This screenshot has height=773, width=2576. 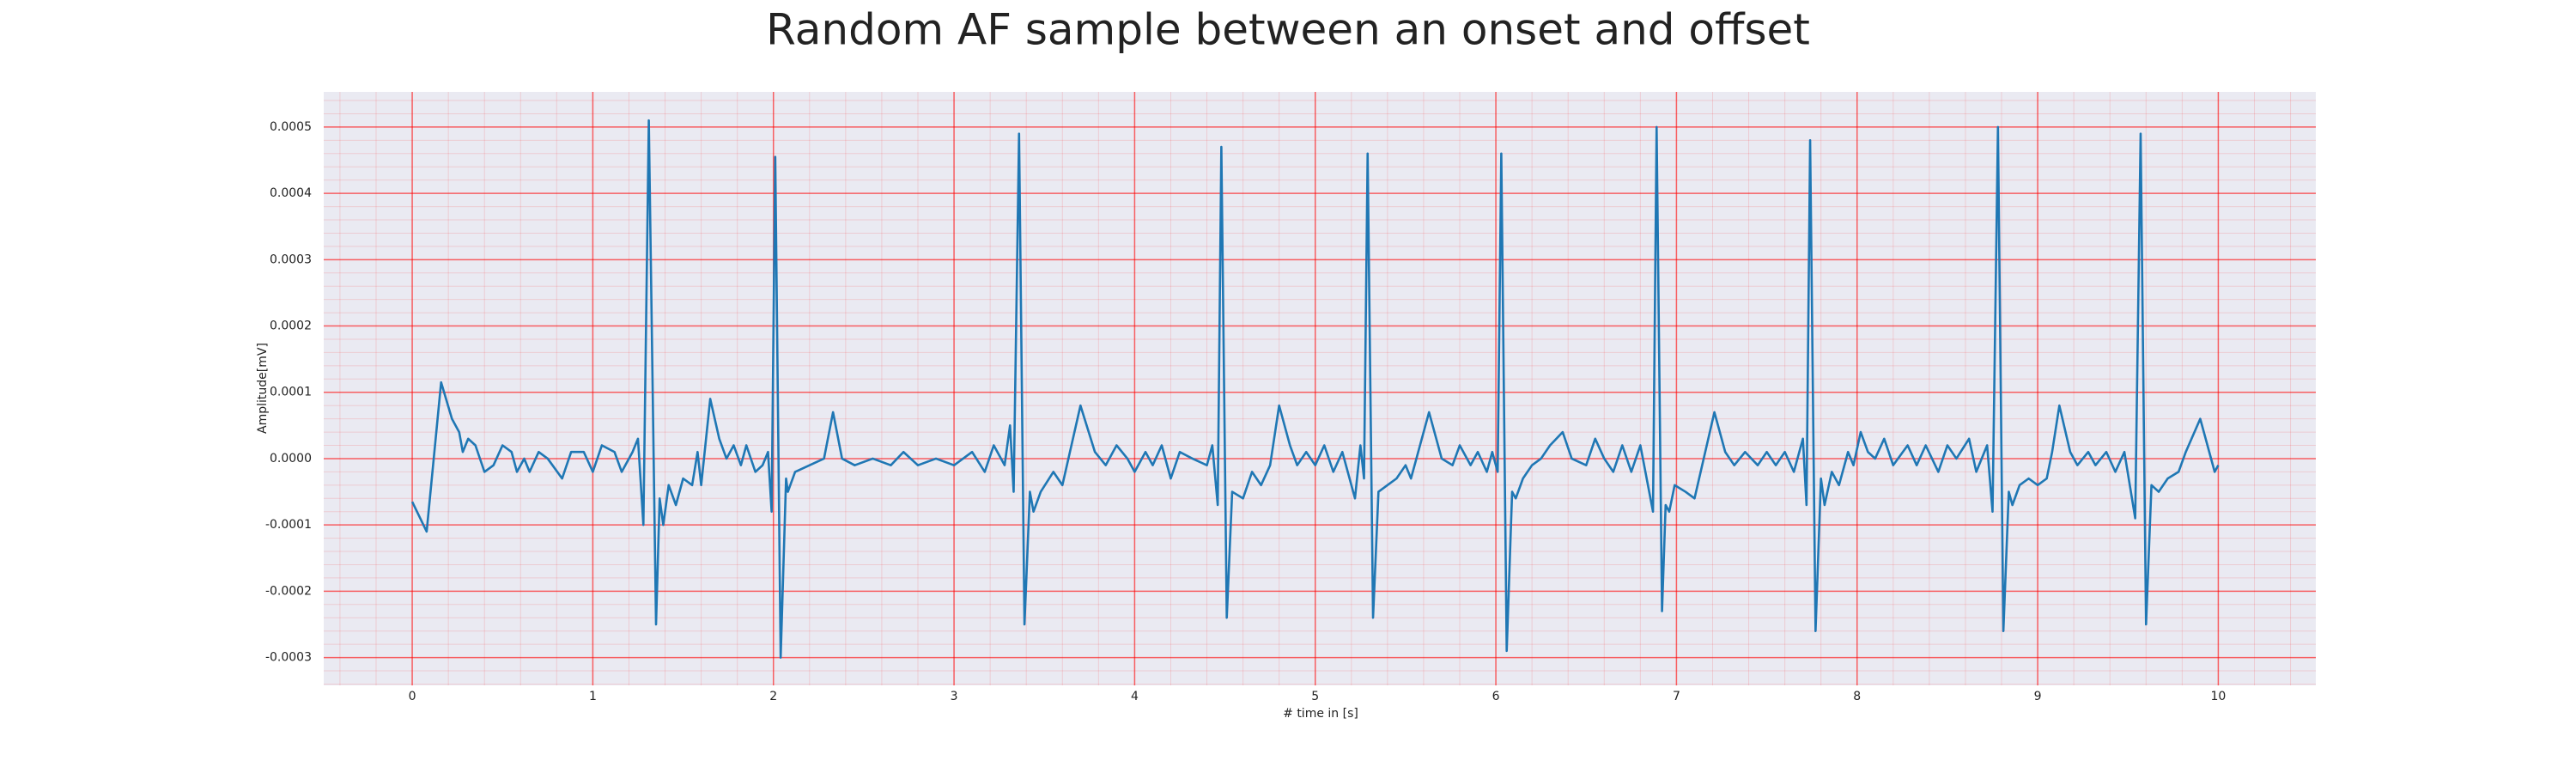 What do you see at coordinates (1320, 714) in the screenshot?
I see `x-axis-label: # time in [s]` at bounding box center [1320, 714].